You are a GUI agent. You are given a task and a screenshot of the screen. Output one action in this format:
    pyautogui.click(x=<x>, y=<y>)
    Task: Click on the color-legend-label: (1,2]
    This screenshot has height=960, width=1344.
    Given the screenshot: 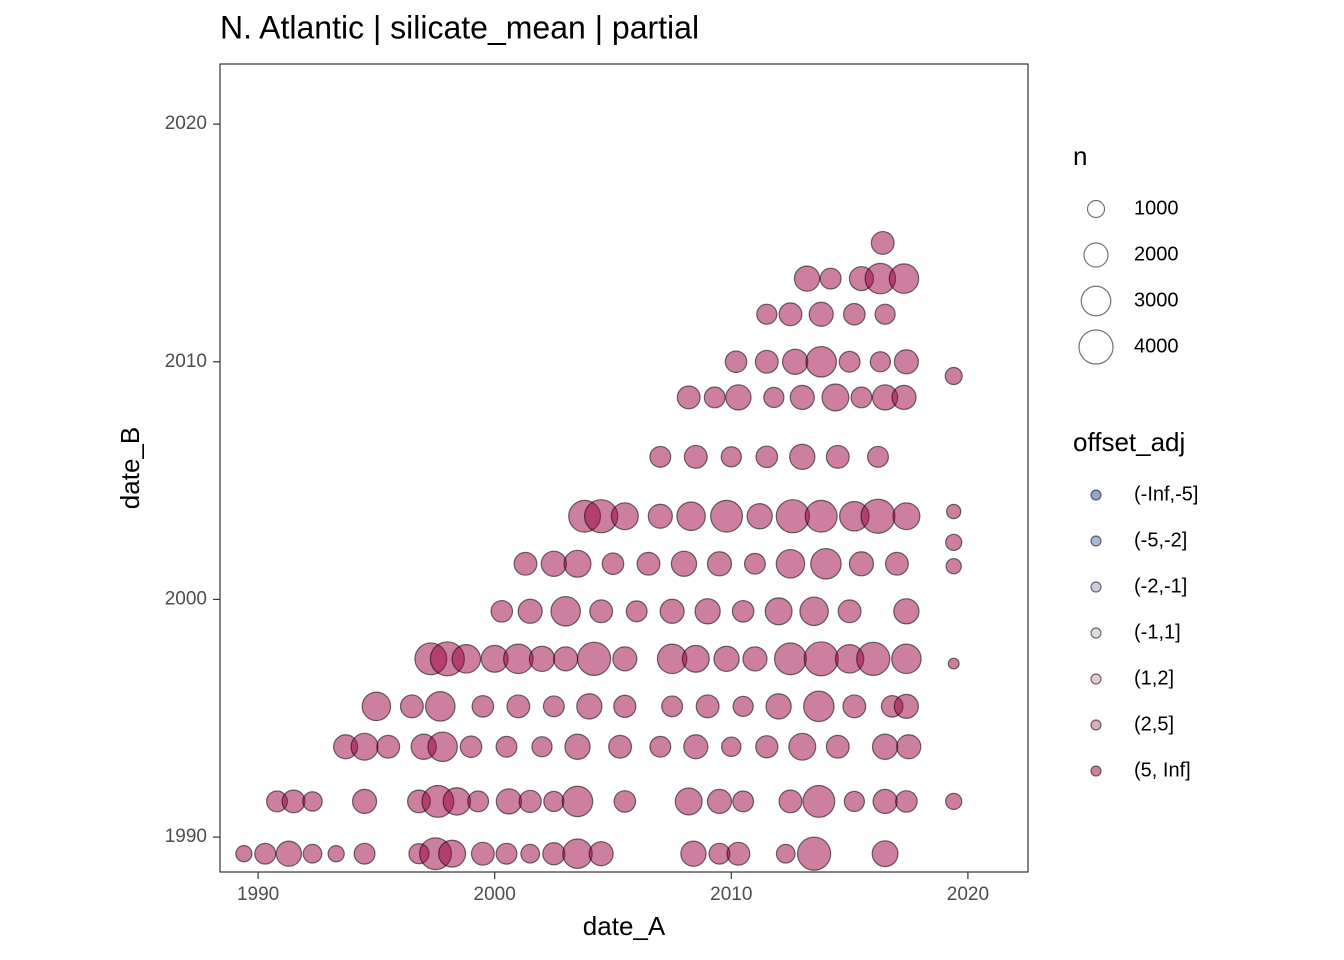 What is the action you would take?
    pyautogui.click(x=1154, y=678)
    